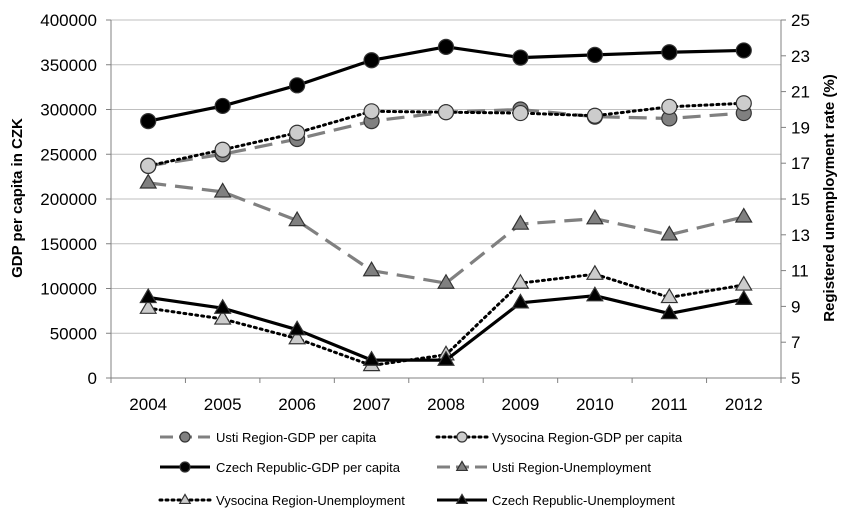  I want to click on y-left-tick-label: 200000, so click(68, 199).